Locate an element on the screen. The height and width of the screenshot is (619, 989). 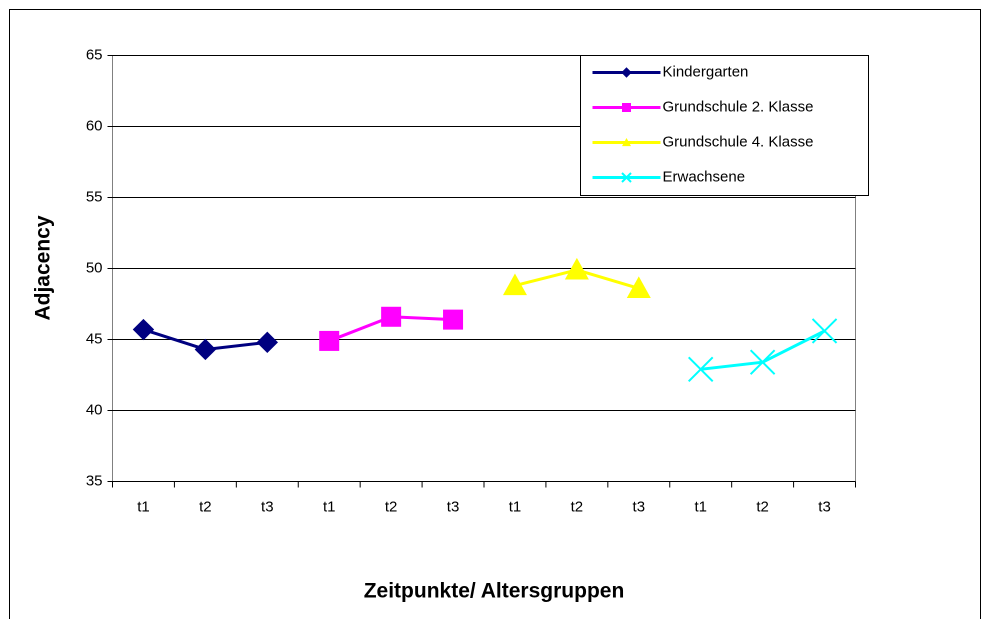
y-tick-label: 50 is located at coordinates (94, 267).